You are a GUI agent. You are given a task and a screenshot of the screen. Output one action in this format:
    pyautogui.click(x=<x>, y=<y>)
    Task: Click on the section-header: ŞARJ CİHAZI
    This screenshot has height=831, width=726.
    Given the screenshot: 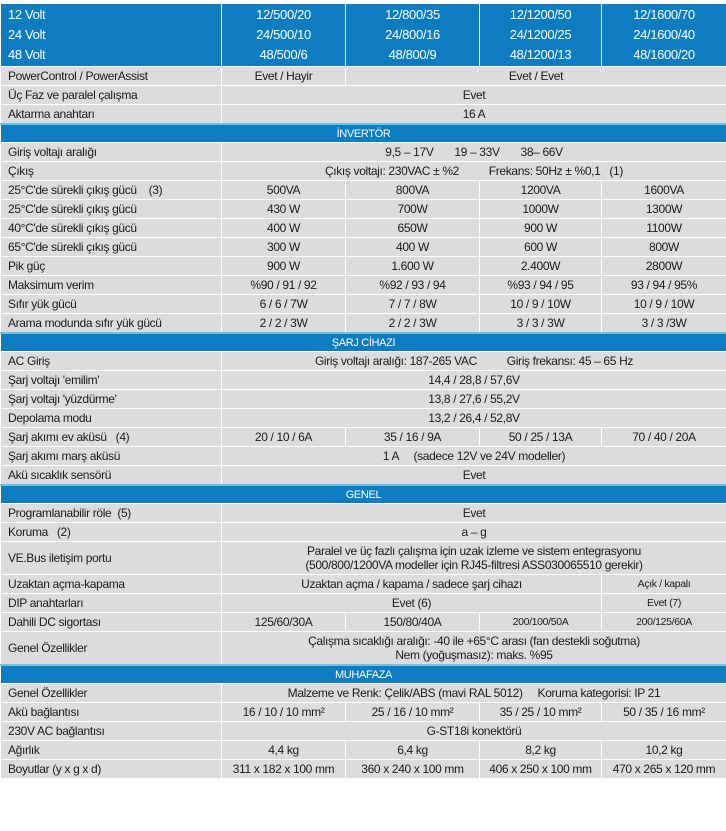 What is the action you would take?
    pyautogui.click(x=363, y=342)
    